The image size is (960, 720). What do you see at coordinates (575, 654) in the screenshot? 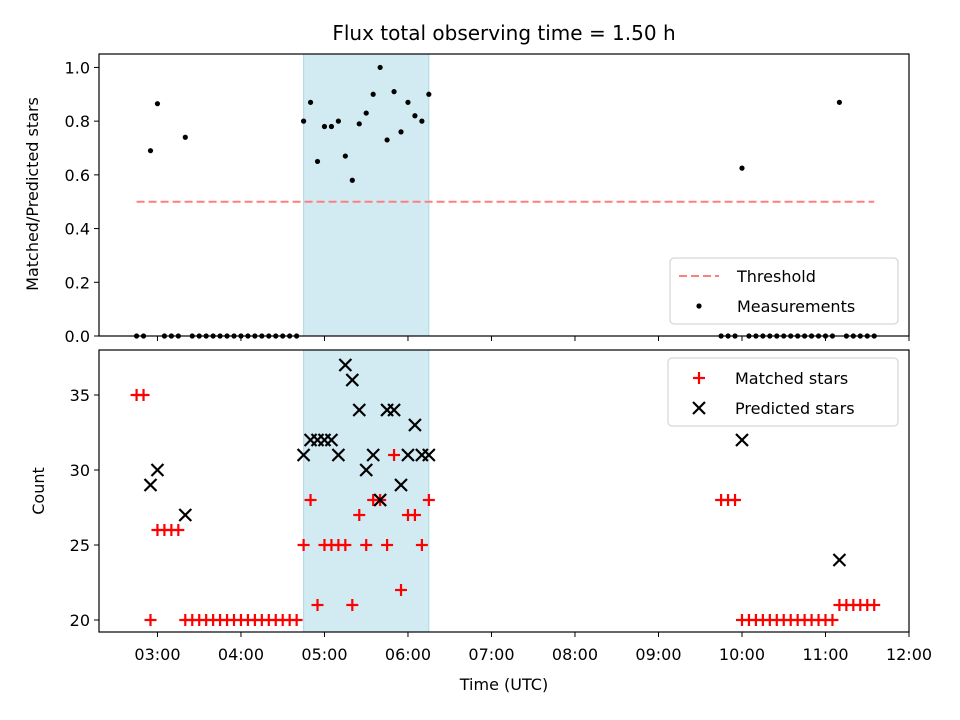
I see `x-tick-label: 08:00` at bounding box center [575, 654].